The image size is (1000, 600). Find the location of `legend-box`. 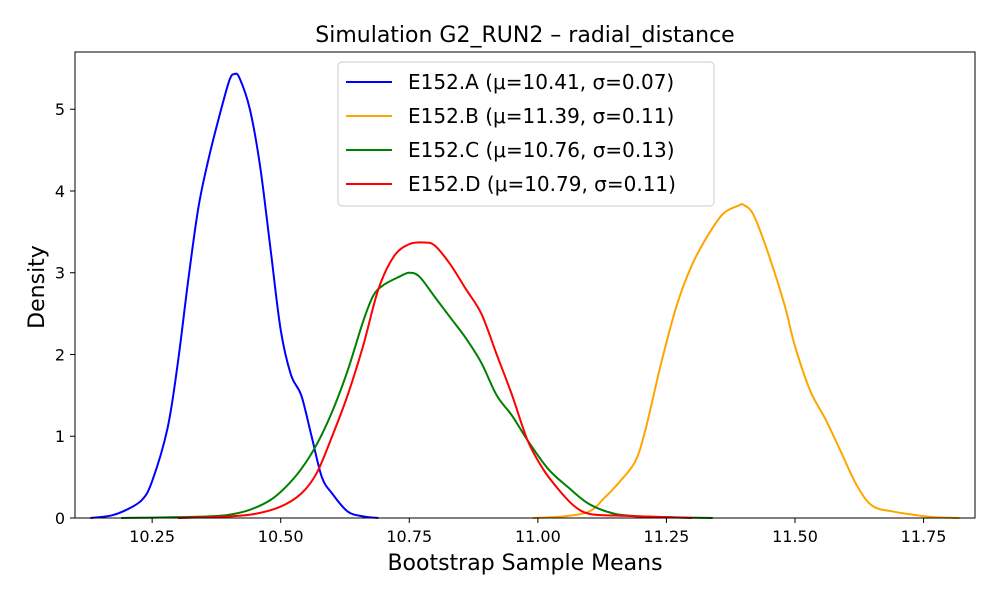

legend-box is located at coordinates (526, 134).